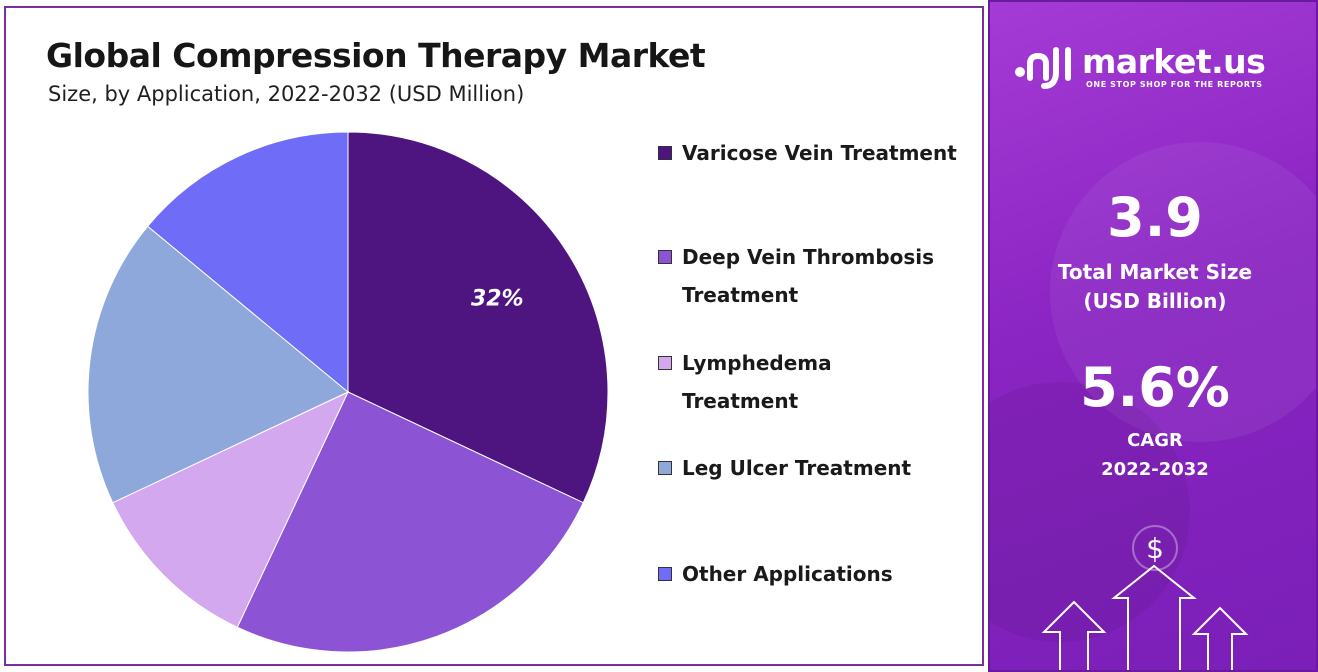 This screenshot has width=1318, height=672. I want to click on cagr-label-text: CAGR, so click(1155, 440).